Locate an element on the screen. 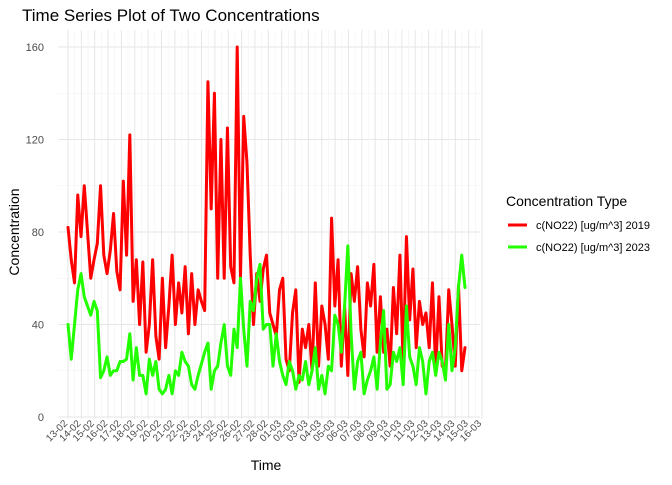 Image resolution: width=672 pixels, height=485 pixels. x-axis-label: Time is located at coordinates (266, 465).